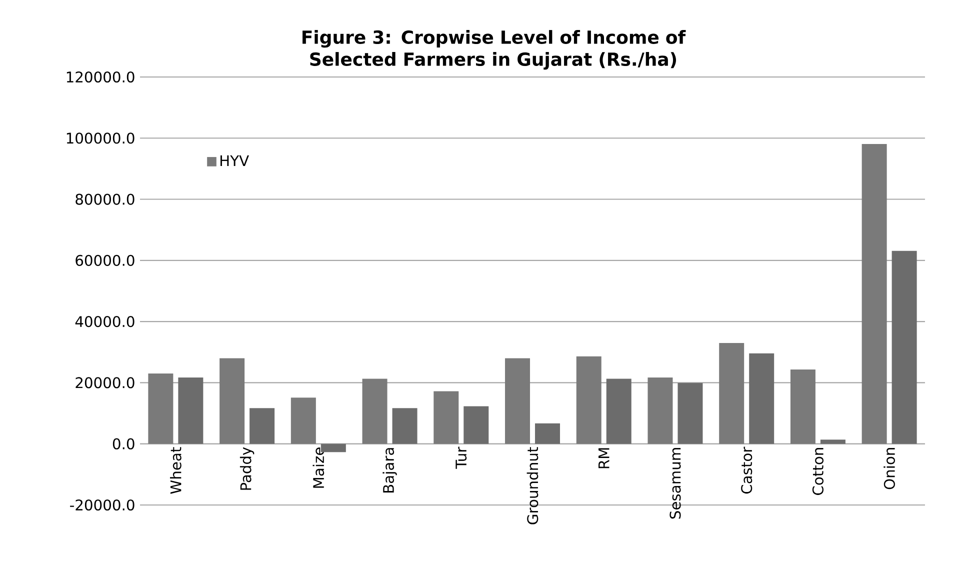  What do you see at coordinates (675, 483) in the screenshot?
I see `x-tick-label: Sesamum` at bounding box center [675, 483].